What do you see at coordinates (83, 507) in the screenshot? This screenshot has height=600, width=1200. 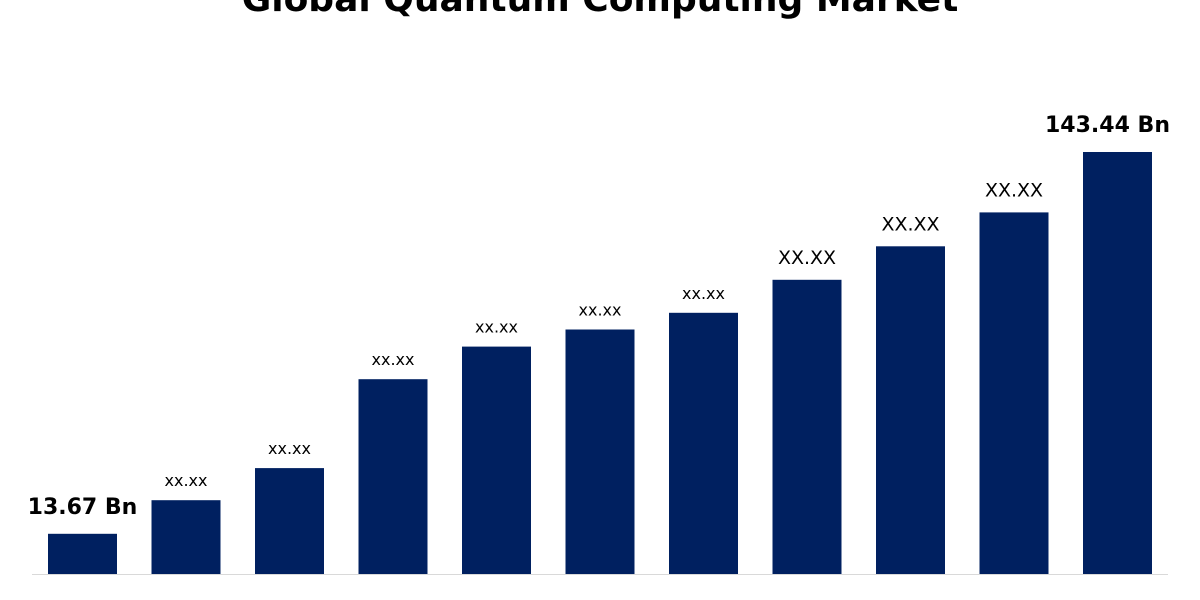 I see `data-label-highlight: 13.67 Bn` at bounding box center [83, 507].